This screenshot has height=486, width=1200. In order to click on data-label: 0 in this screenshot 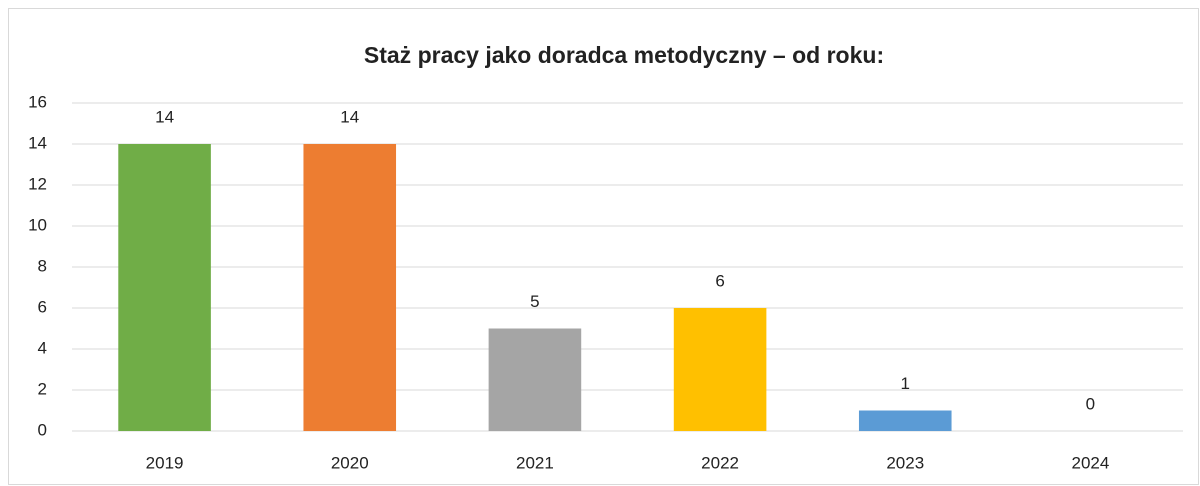, I will do `click(1090, 403)`.